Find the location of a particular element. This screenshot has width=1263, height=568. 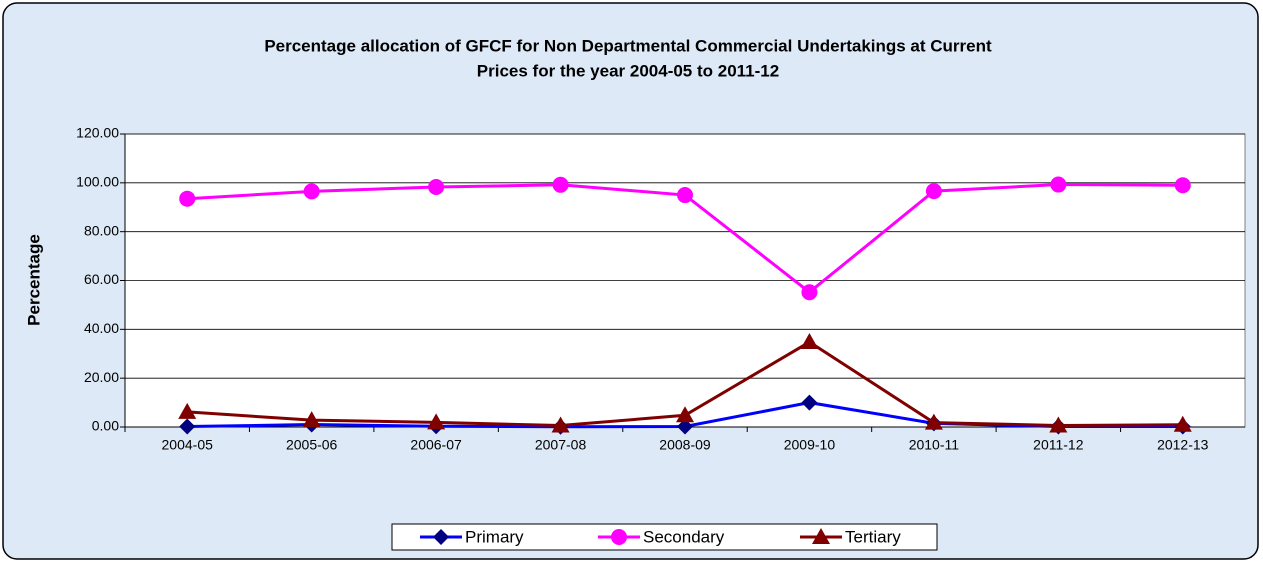

y-tick-label: 120.00 is located at coordinates (97, 133).